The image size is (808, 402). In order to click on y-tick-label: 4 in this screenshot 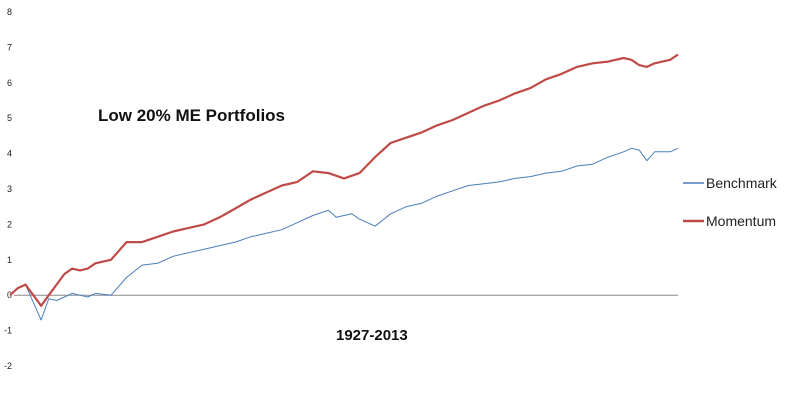, I will do `click(9, 154)`.